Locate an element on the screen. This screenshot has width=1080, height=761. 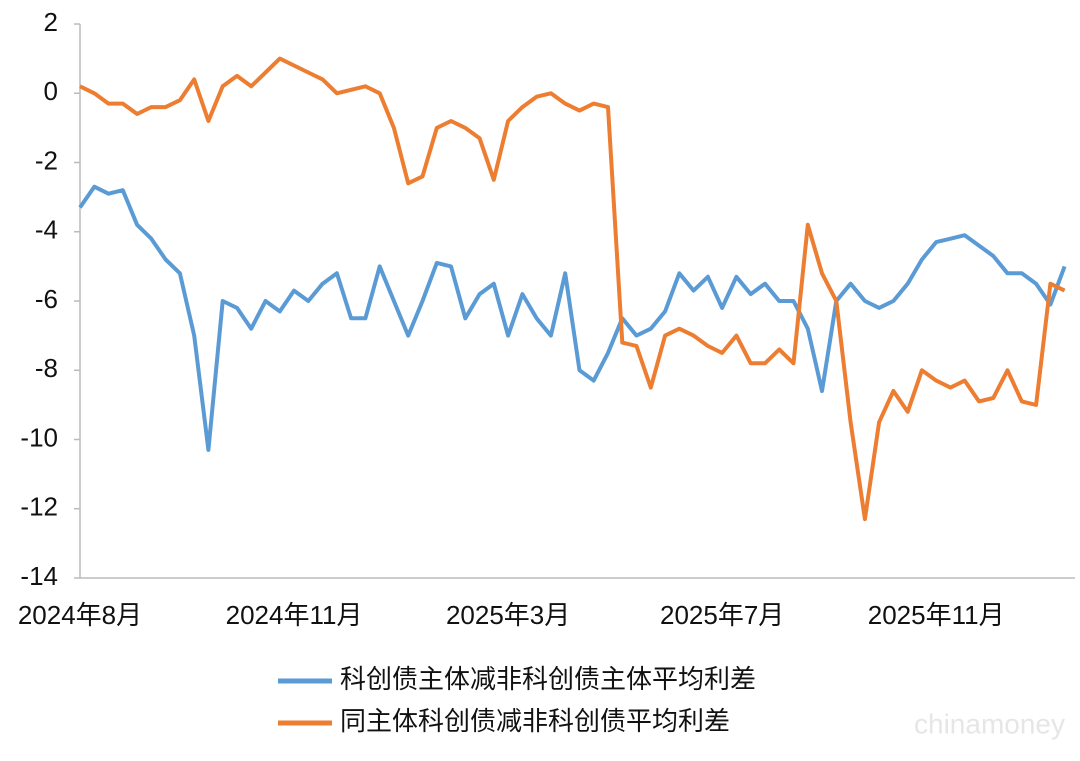
y-tick-label: -4 is located at coordinates (46, 230).